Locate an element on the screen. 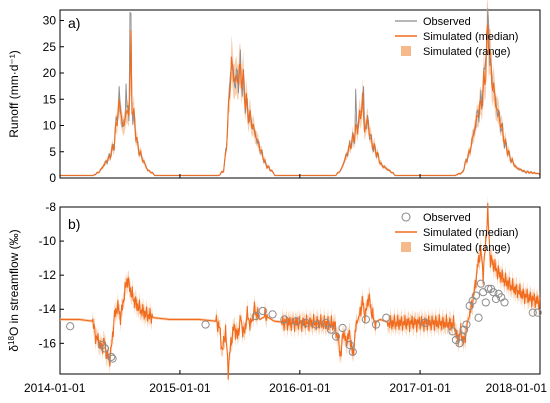  panel-b-ytick-label: -10 is located at coordinates (48, 241).